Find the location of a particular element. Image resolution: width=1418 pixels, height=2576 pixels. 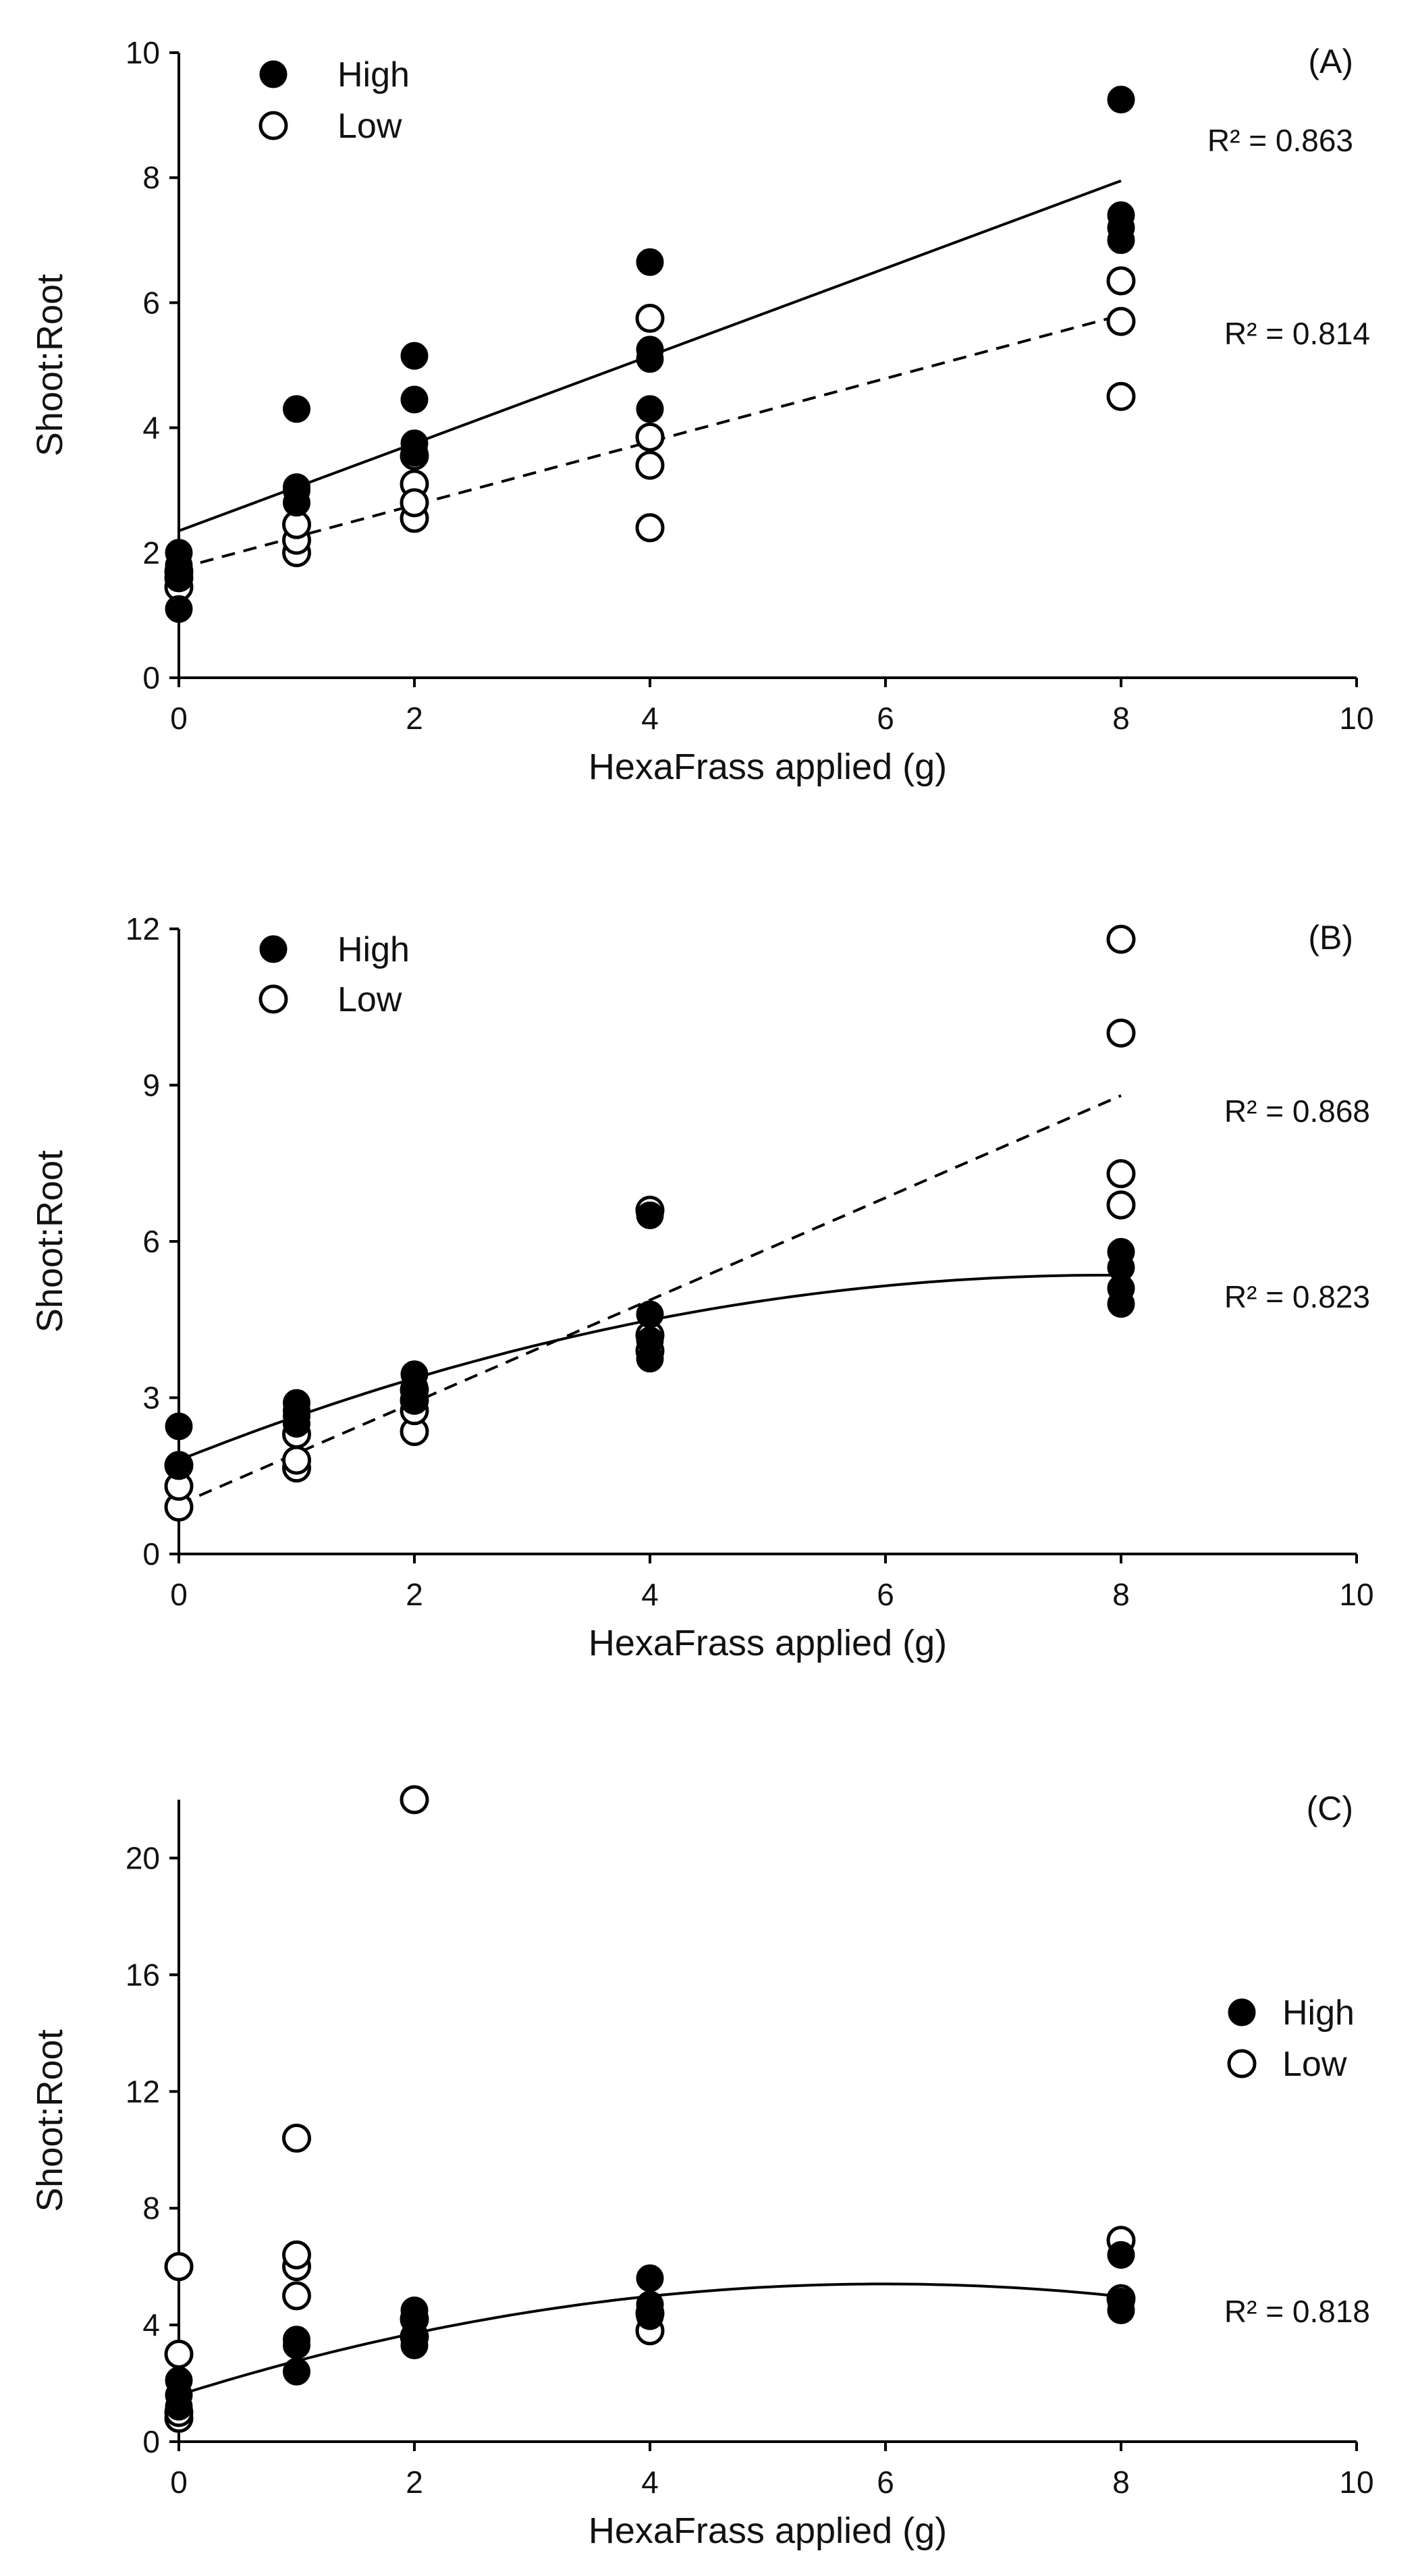

r-squared-label-low: R² = 0.814 is located at coordinates (1297, 334).